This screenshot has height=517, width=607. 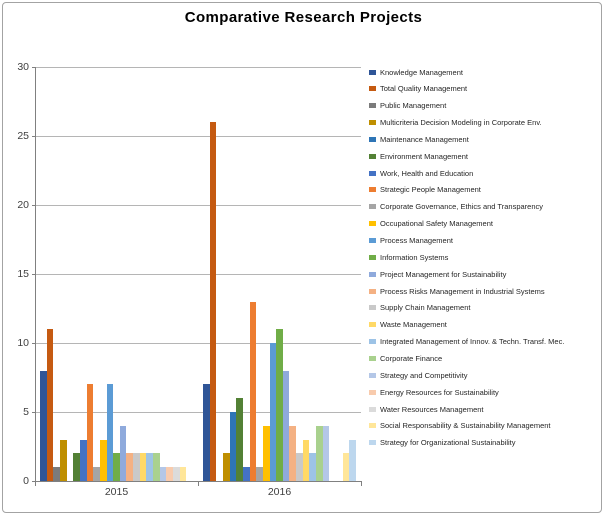 What do you see at coordinates (176, 474) in the screenshot?
I see `bar-2015-s21` at bounding box center [176, 474].